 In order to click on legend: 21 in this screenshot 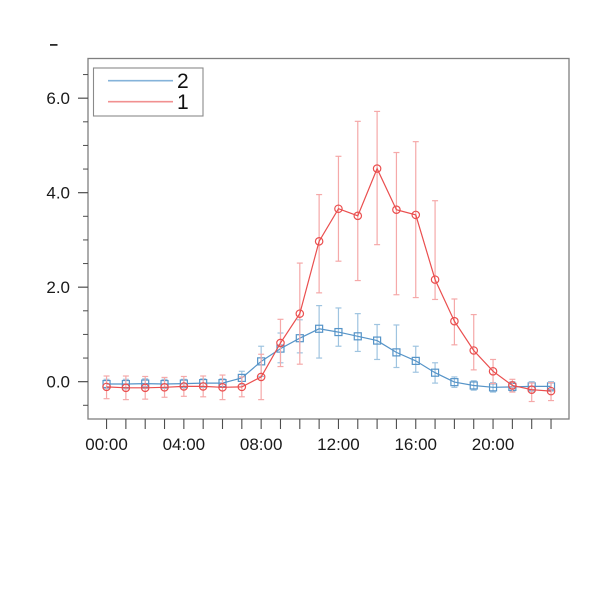, I will do `click(148, 92)`.